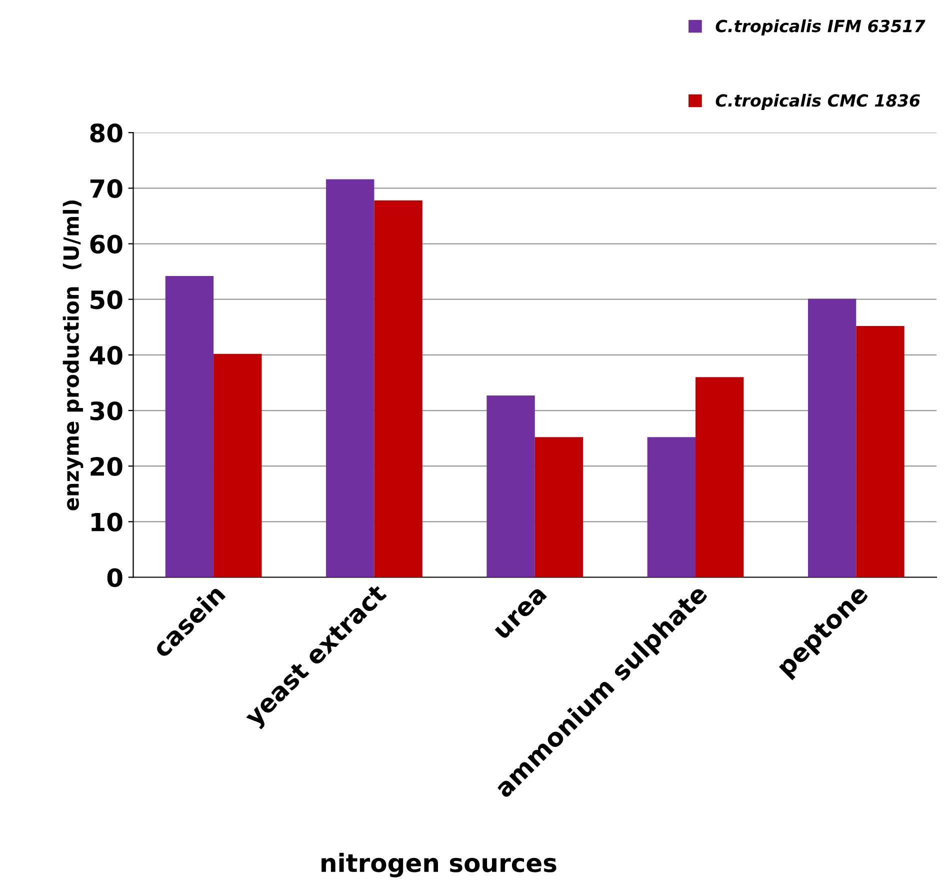  Describe the element at coordinates (821, 27) in the screenshot. I see `legend-label: C.tropicalis IFM 63517` at that location.